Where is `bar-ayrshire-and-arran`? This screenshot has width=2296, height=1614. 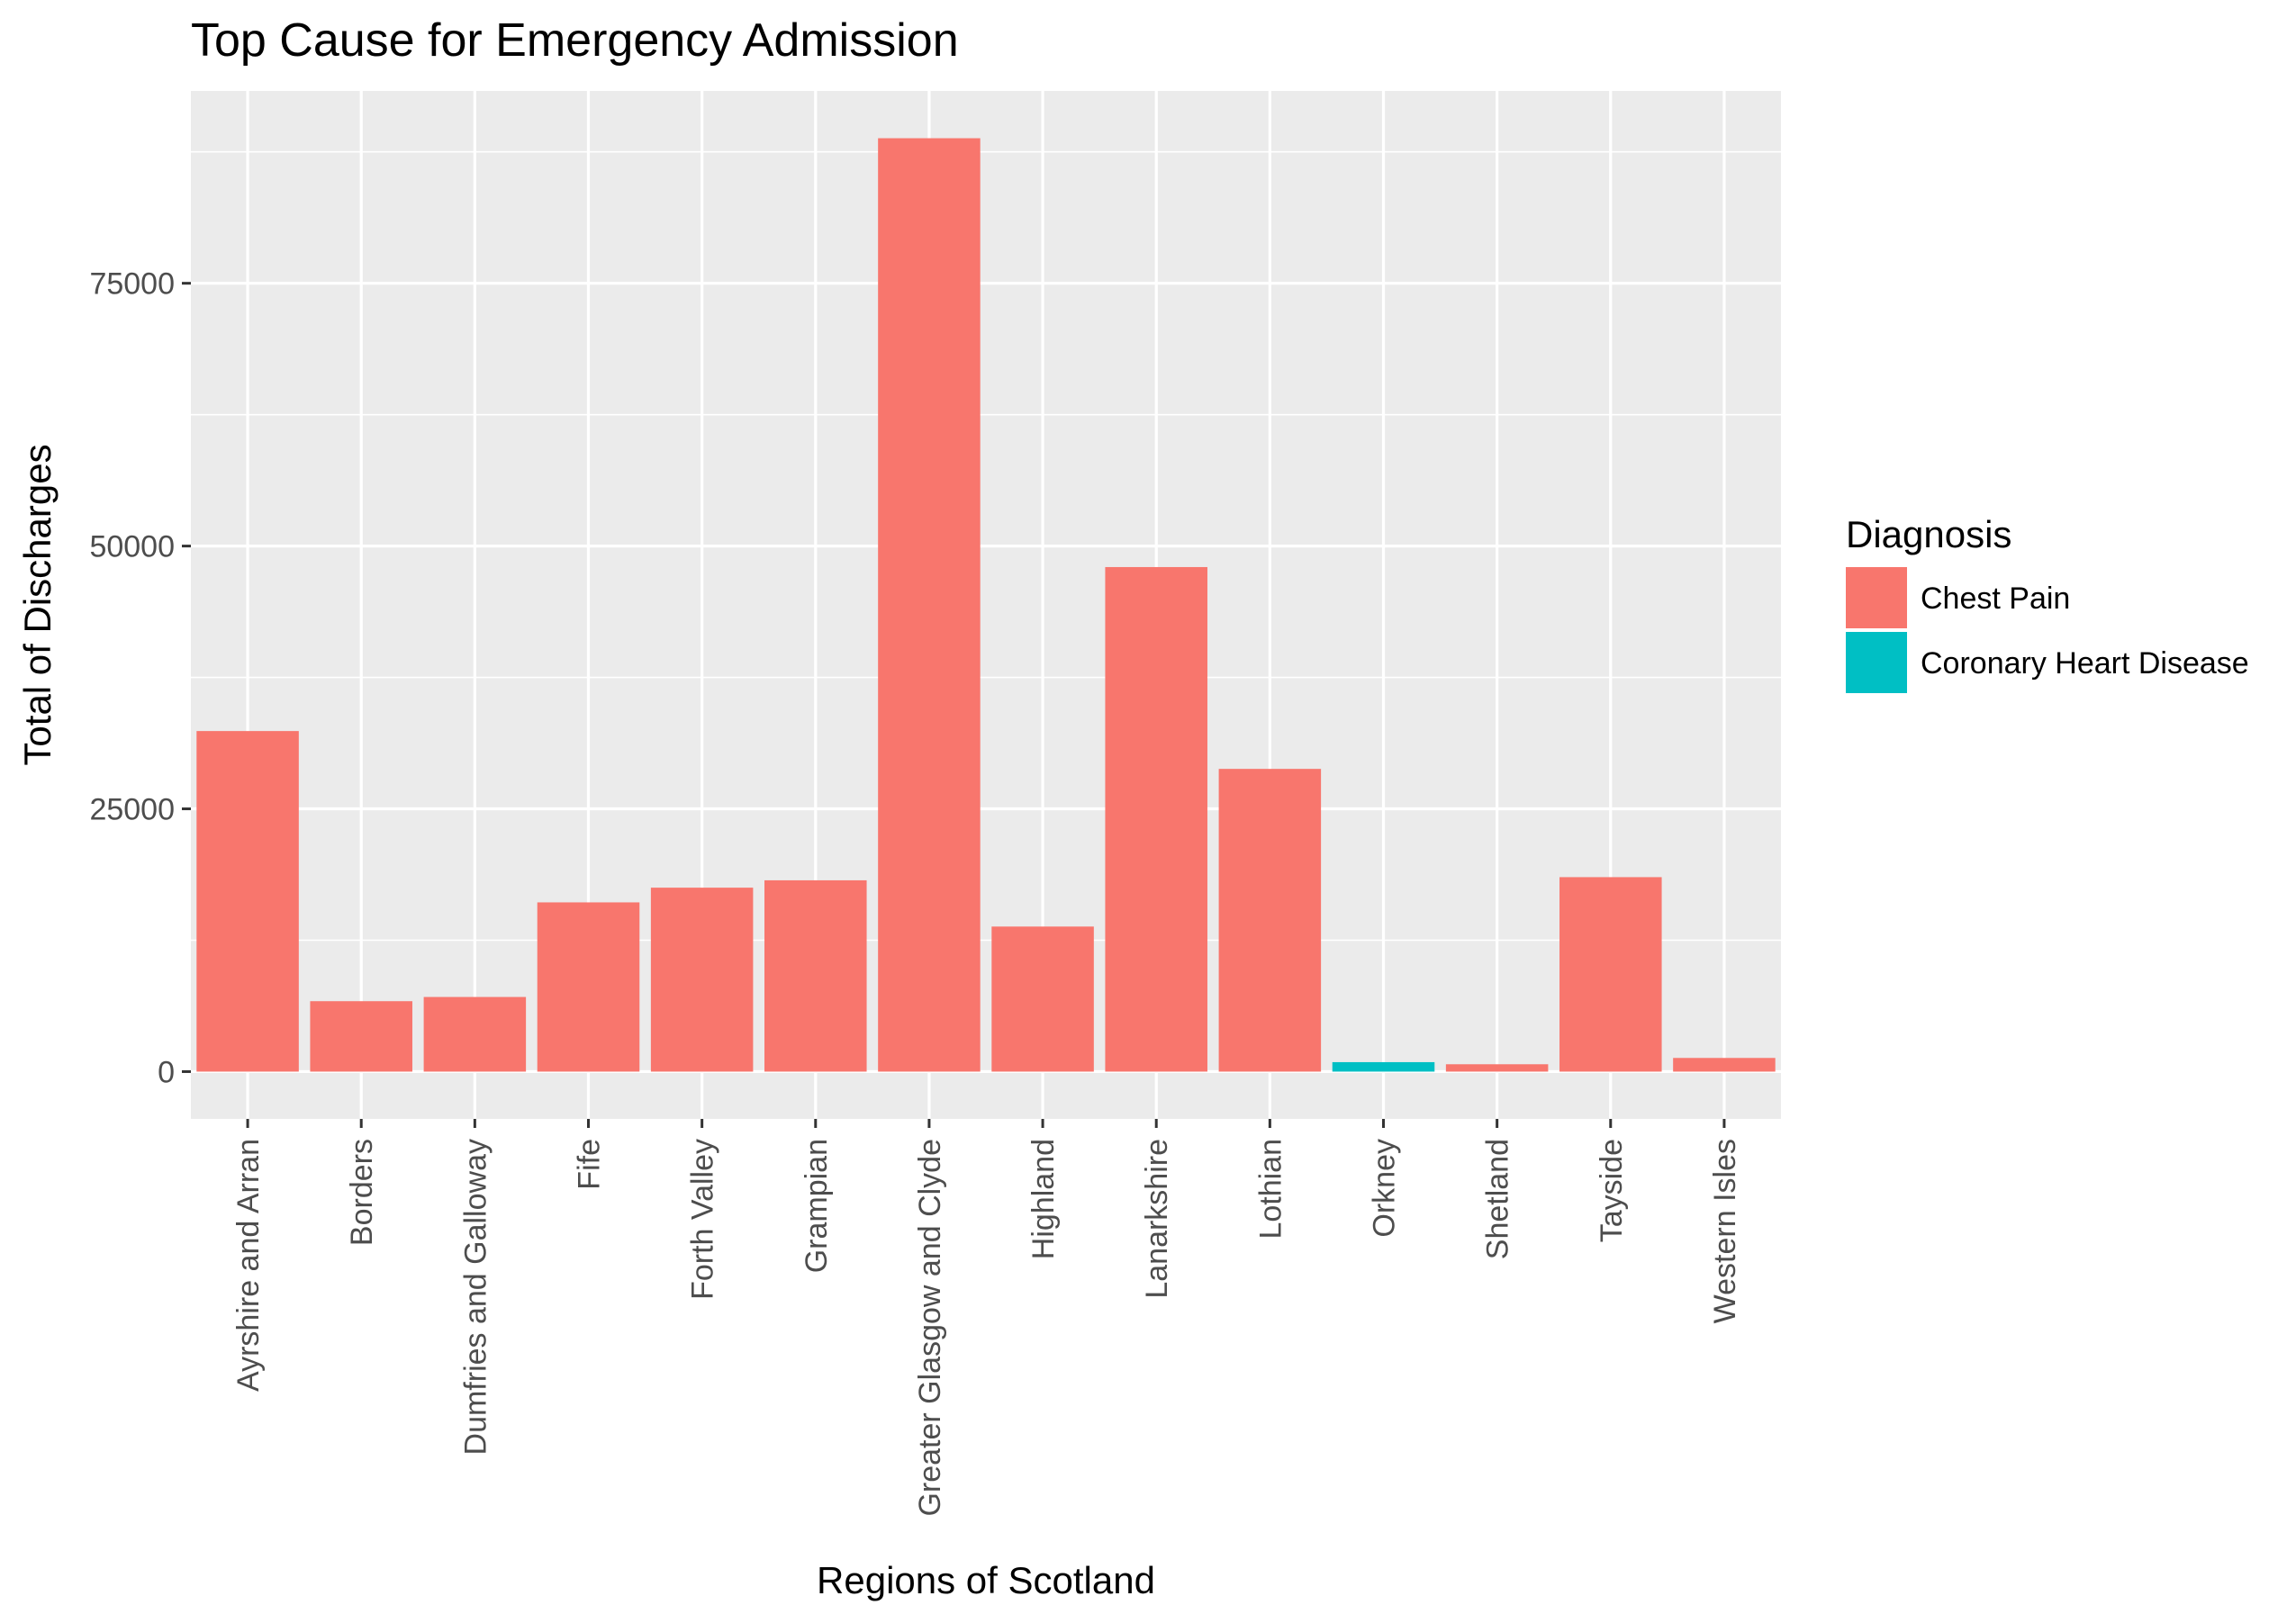
bar-ayrshire-and-arran is located at coordinates (248, 901).